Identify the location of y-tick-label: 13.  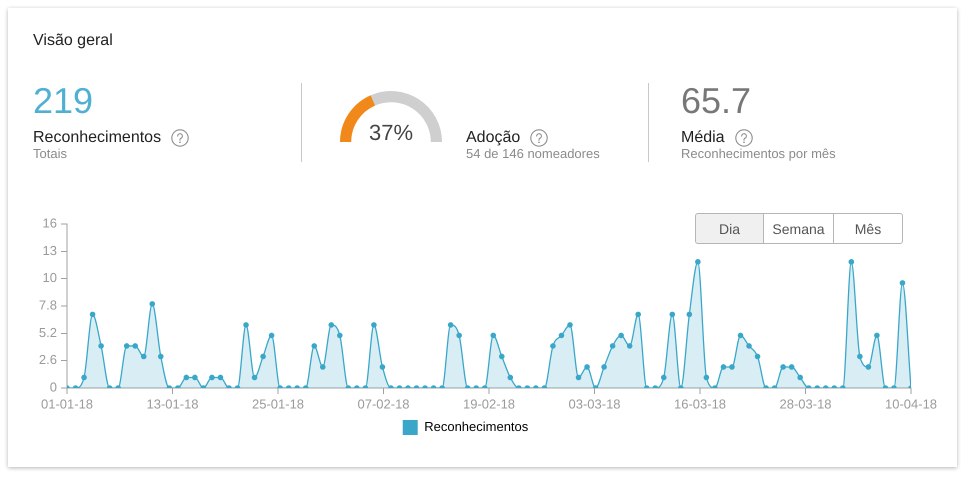
(49, 250).